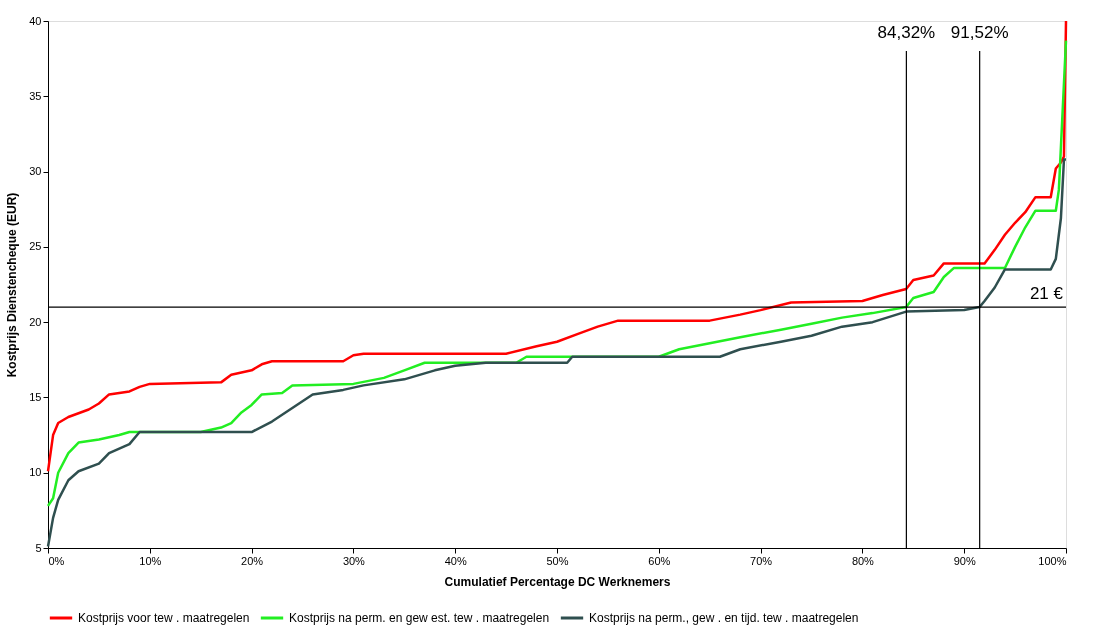 This screenshot has height=639, width=1115. What do you see at coordinates (906, 32) in the screenshot?
I see `ref-line-label: 84,32%` at bounding box center [906, 32].